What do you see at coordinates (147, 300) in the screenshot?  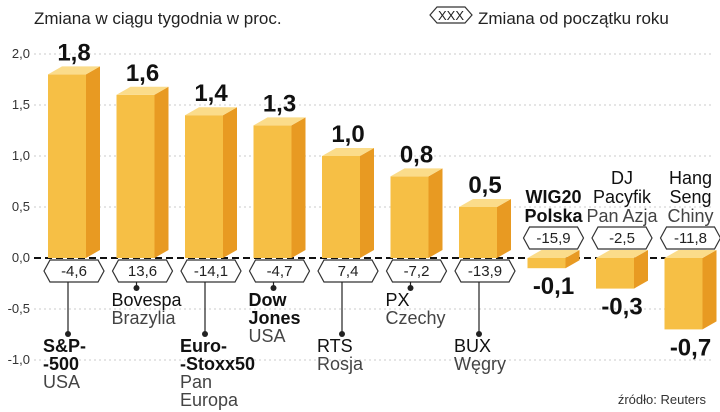 I see `category-name: Bovespa` at bounding box center [147, 300].